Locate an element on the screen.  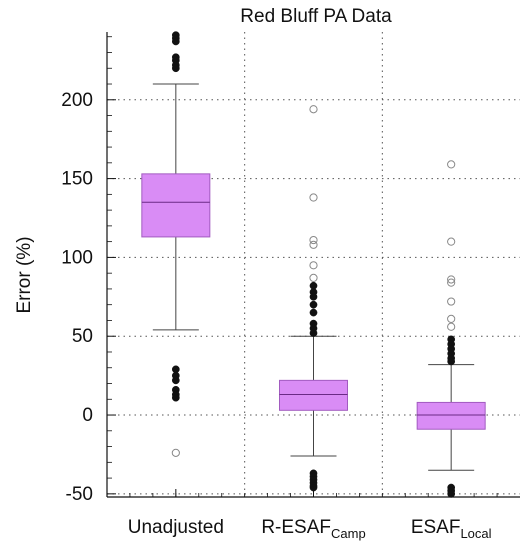
y-axis-label: Error (%) is located at coordinates (24, 274).